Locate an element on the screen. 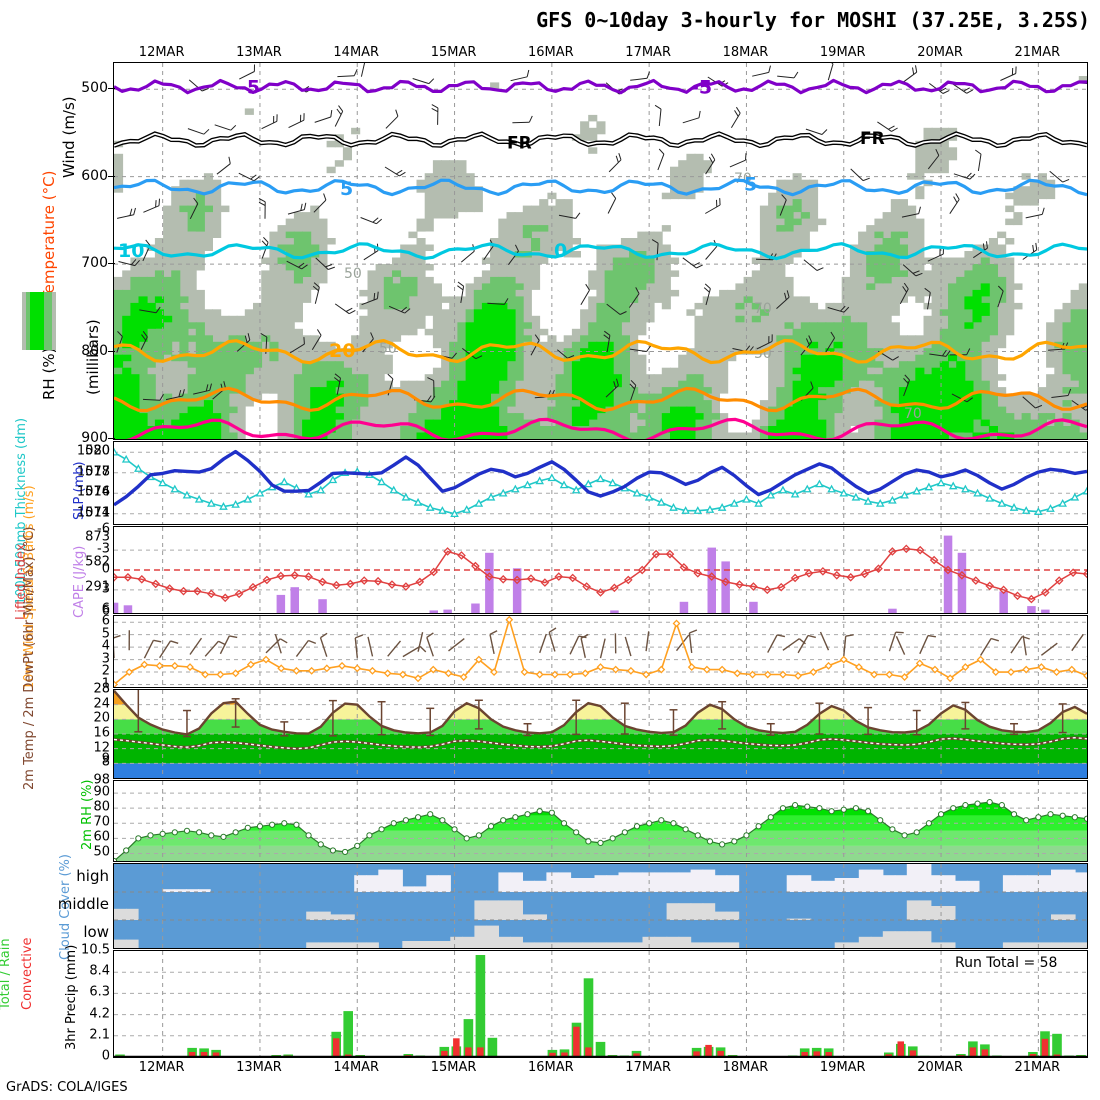  axis-tick: 16 is located at coordinates (101, 733).